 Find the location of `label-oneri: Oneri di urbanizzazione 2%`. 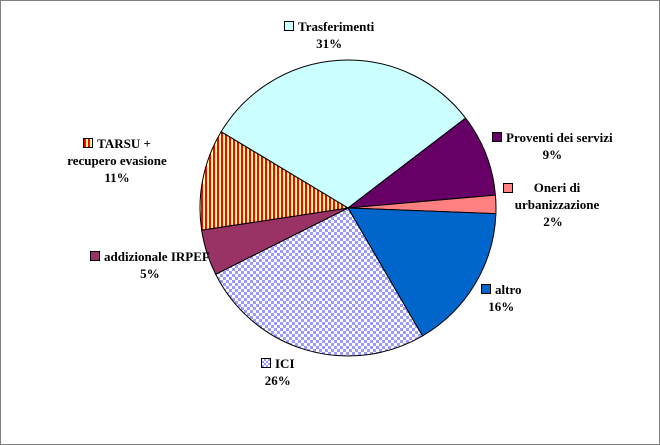

label-oneri: Oneri di urbanizzazione 2% is located at coordinates (553, 204).